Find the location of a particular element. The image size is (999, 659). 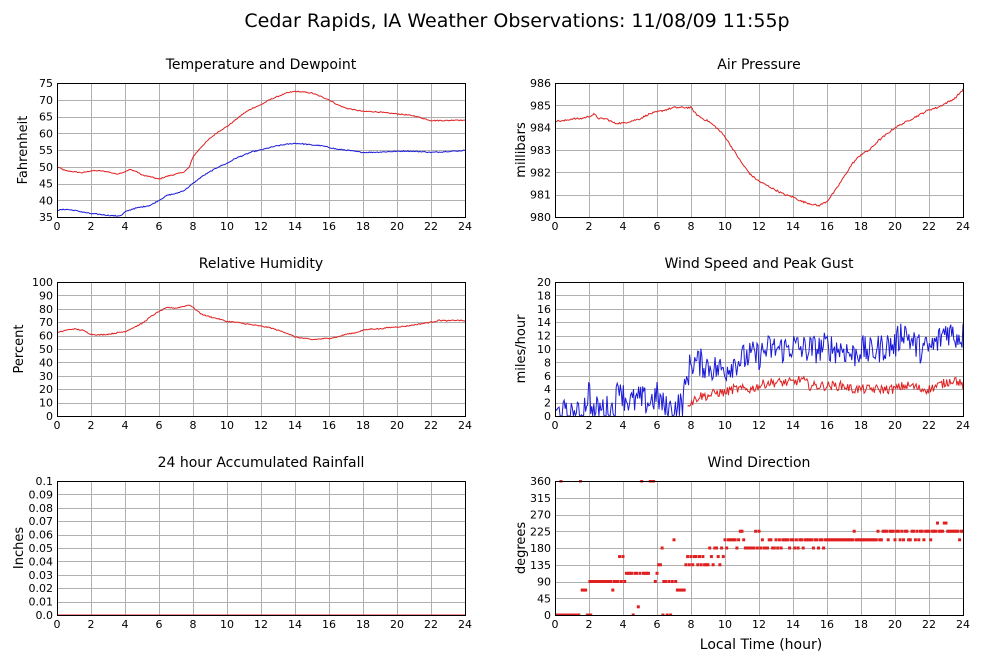

x-tick-label: 22 is located at coordinates (929, 425).